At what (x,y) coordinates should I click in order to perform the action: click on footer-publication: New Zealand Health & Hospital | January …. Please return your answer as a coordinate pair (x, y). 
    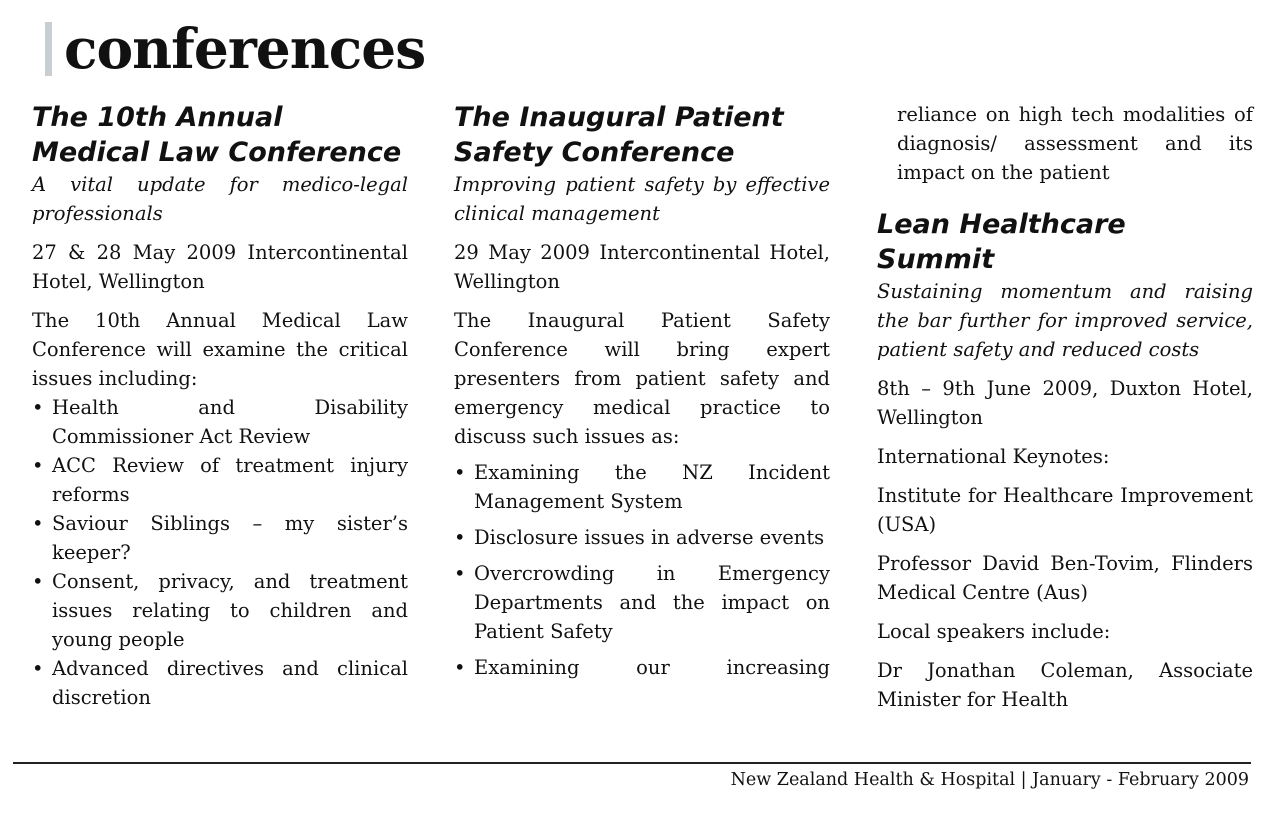
    Looking at the image, I should click on (989, 780).